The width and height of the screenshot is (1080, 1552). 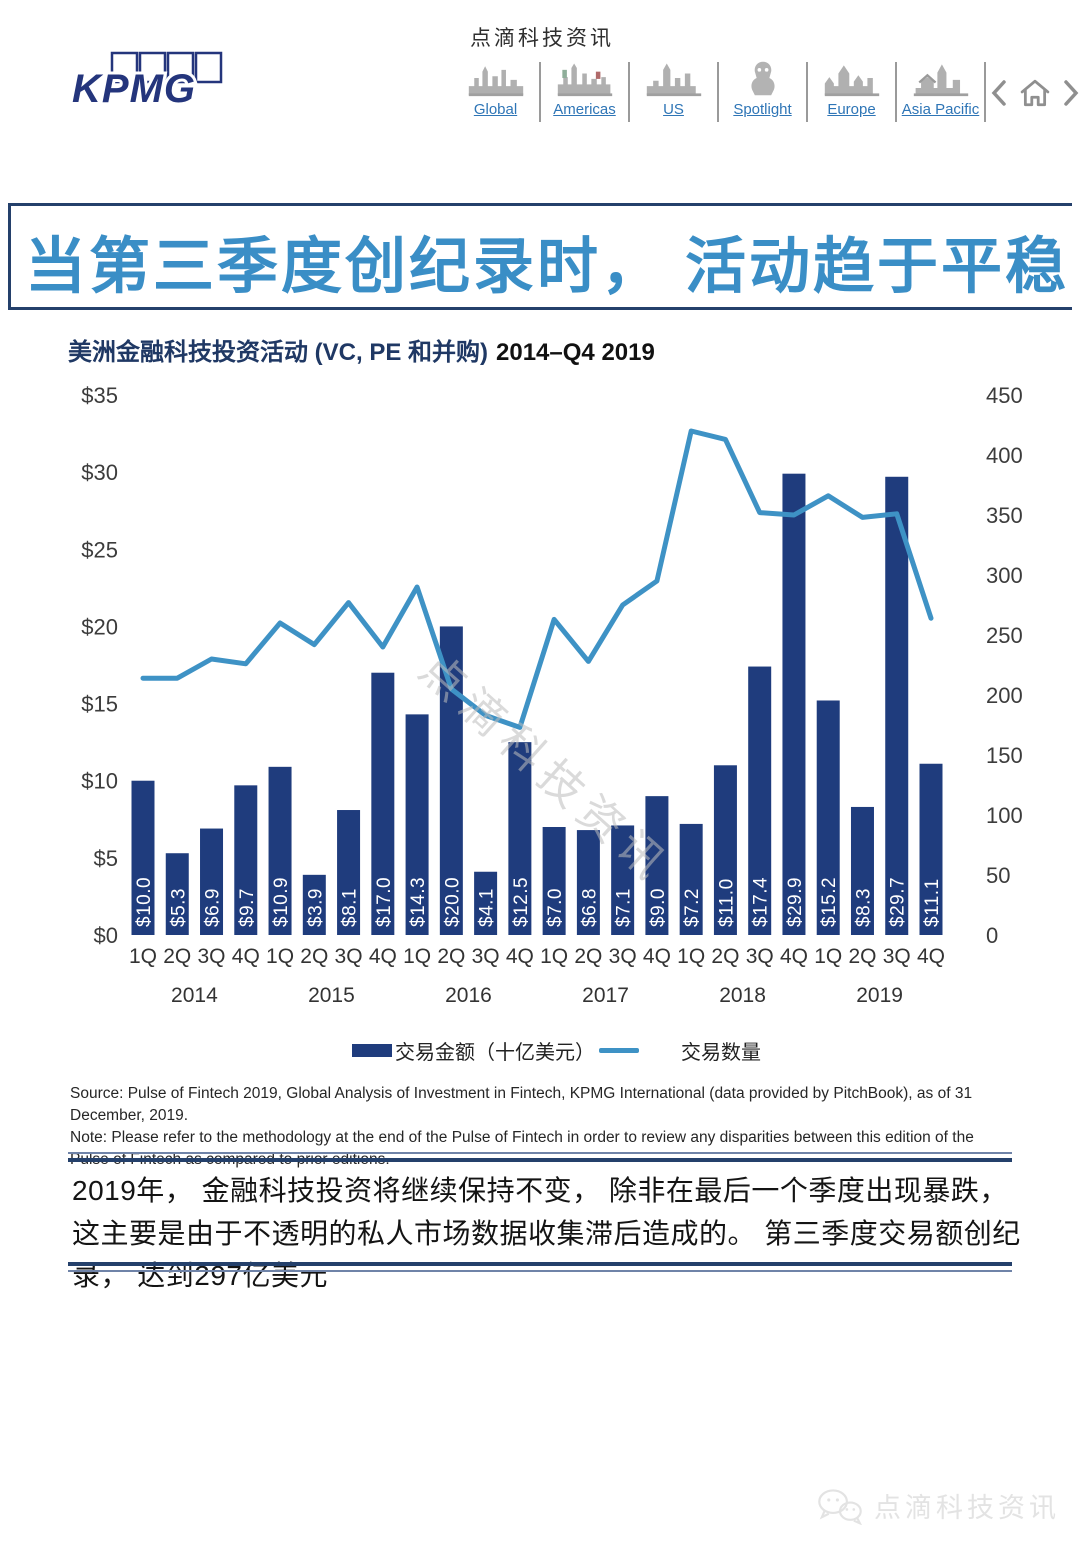 What do you see at coordinates (247, 907) in the screenshot?
I see `svg-text: $9.7` at bounding box center [247, 907].